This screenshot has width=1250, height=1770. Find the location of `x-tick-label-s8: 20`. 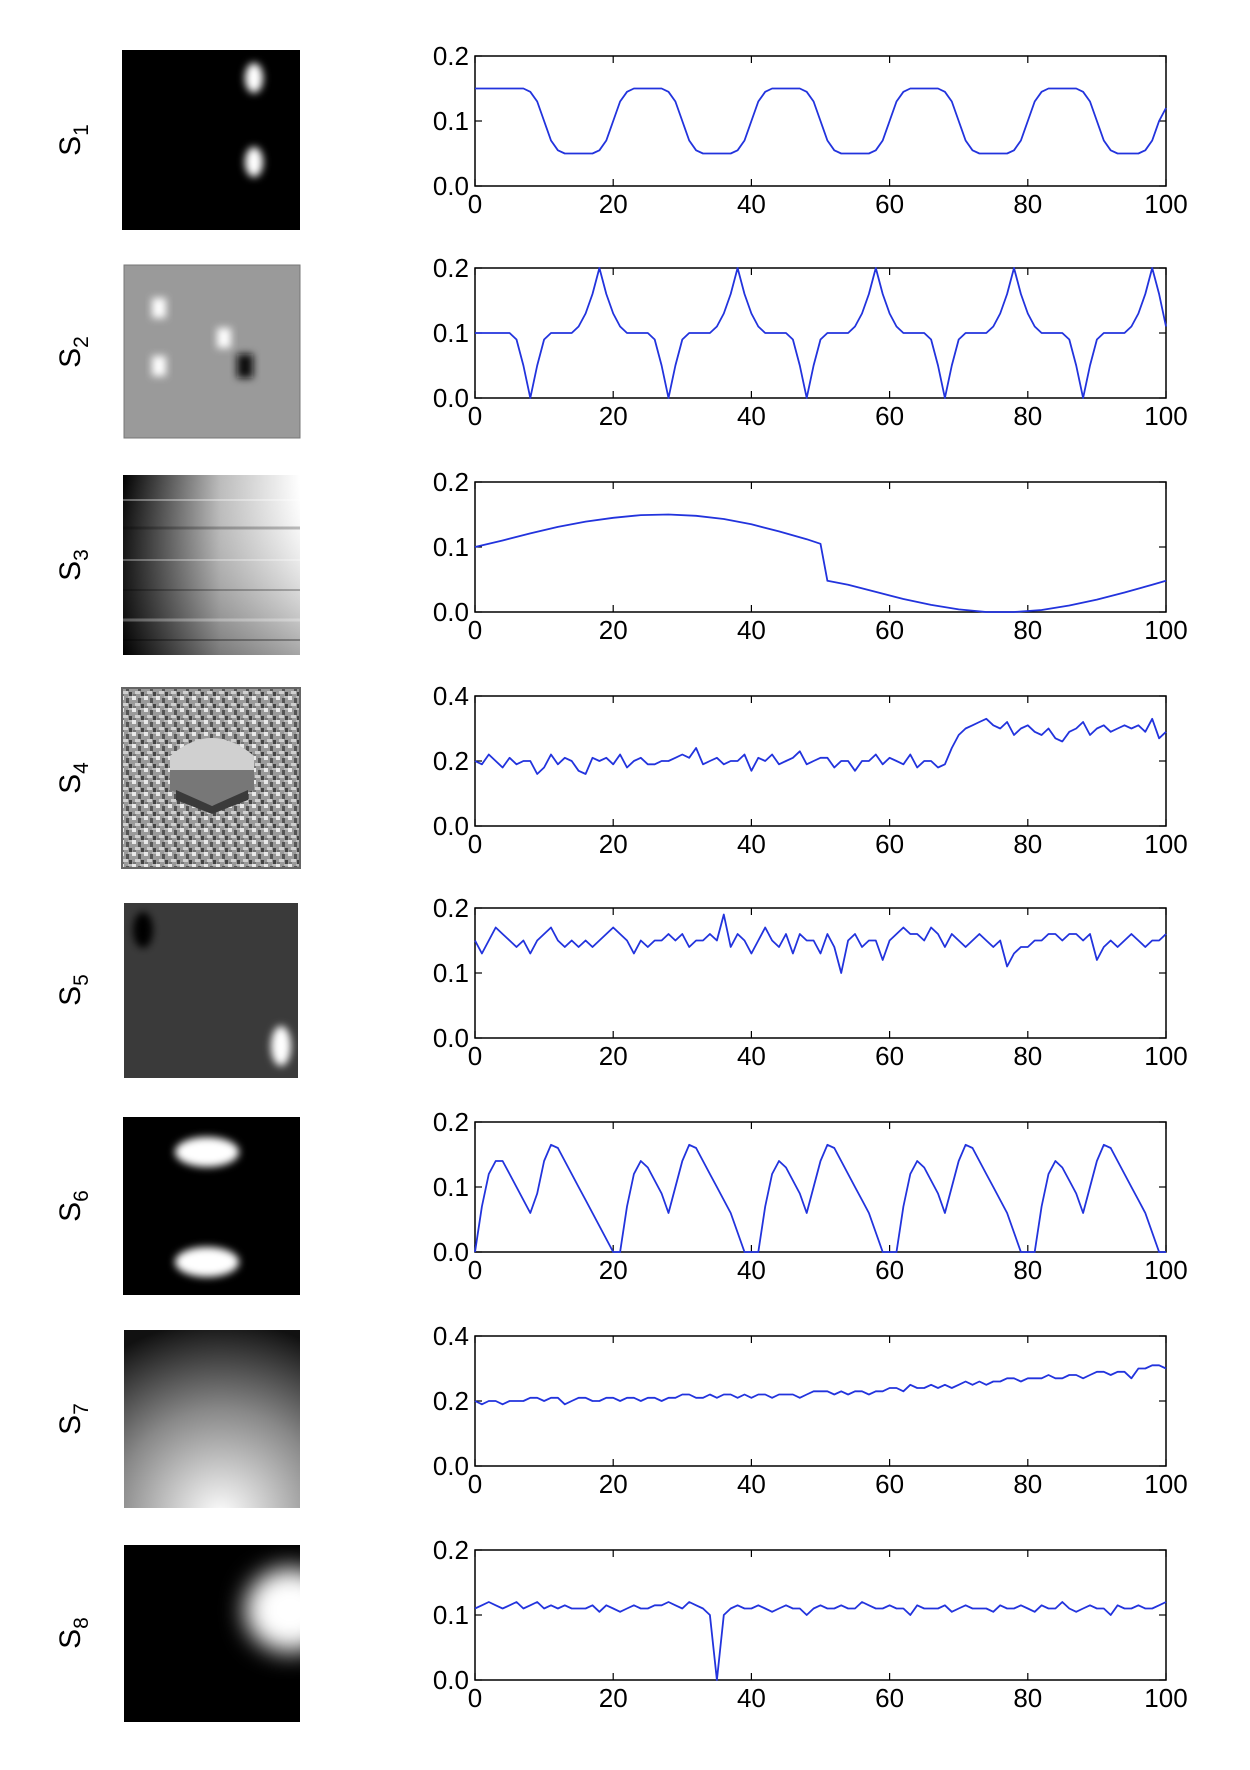

x-tick-label-s8: 20 is located at coordinates (613, 1698).